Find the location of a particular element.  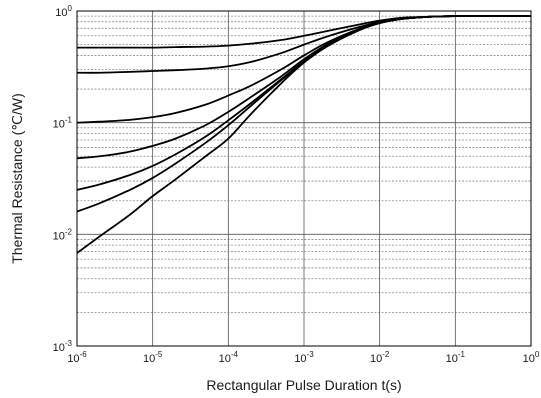

y-tick-labels: 10⁻³ 10⁻² 10⁻¹ 10⁰ is located at coordinates (63, 179).